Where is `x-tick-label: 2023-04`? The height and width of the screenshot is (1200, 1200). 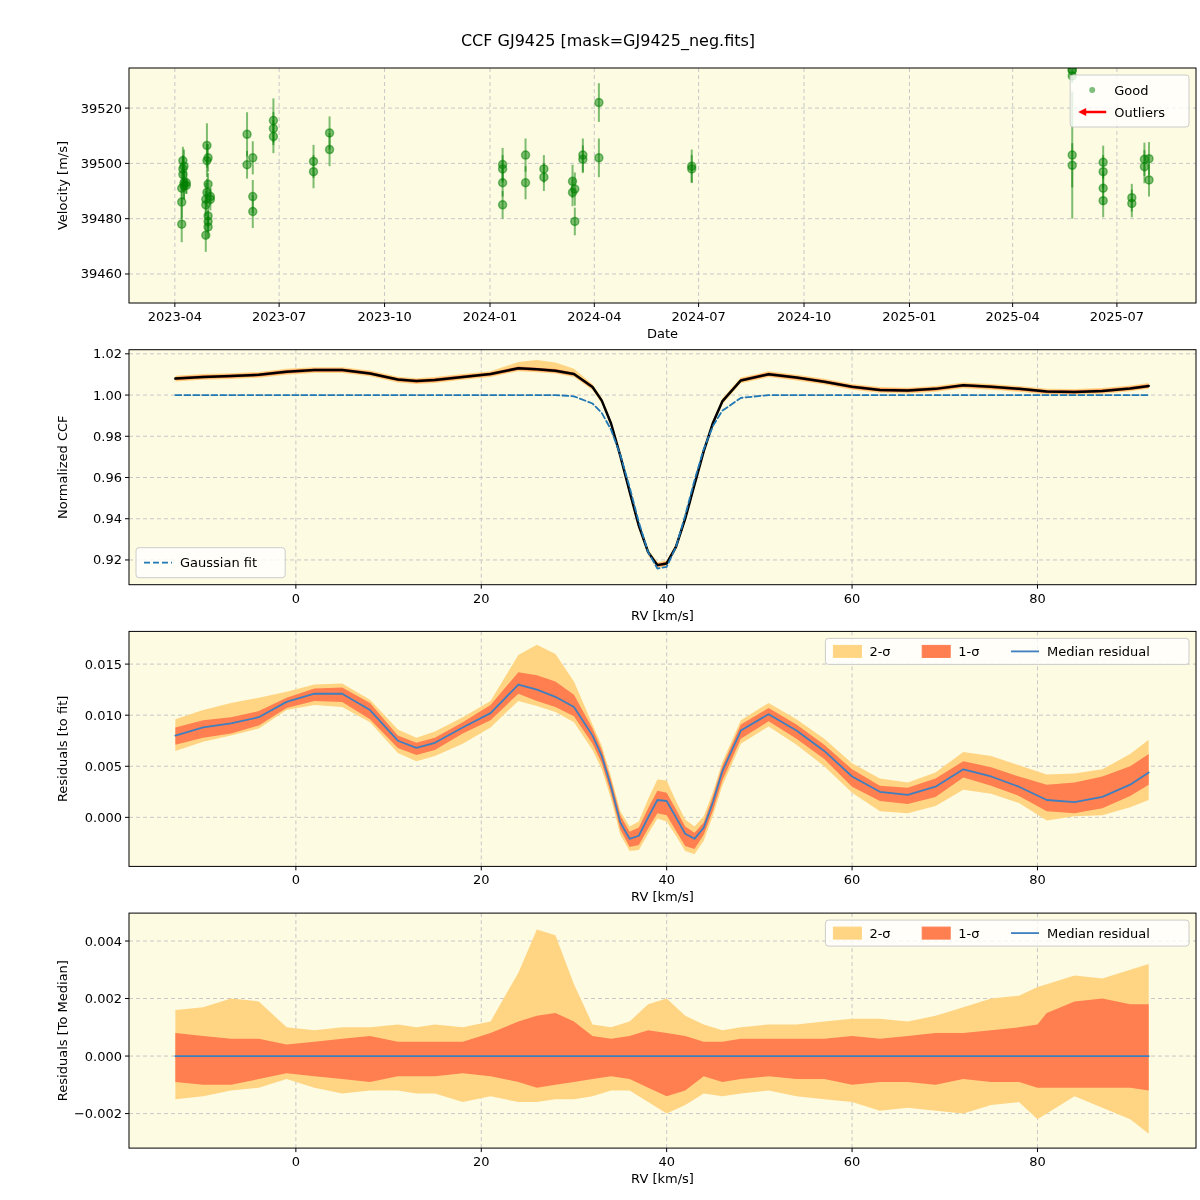 x-tick-label: 2023-04 is located at coordinates (175, 316).